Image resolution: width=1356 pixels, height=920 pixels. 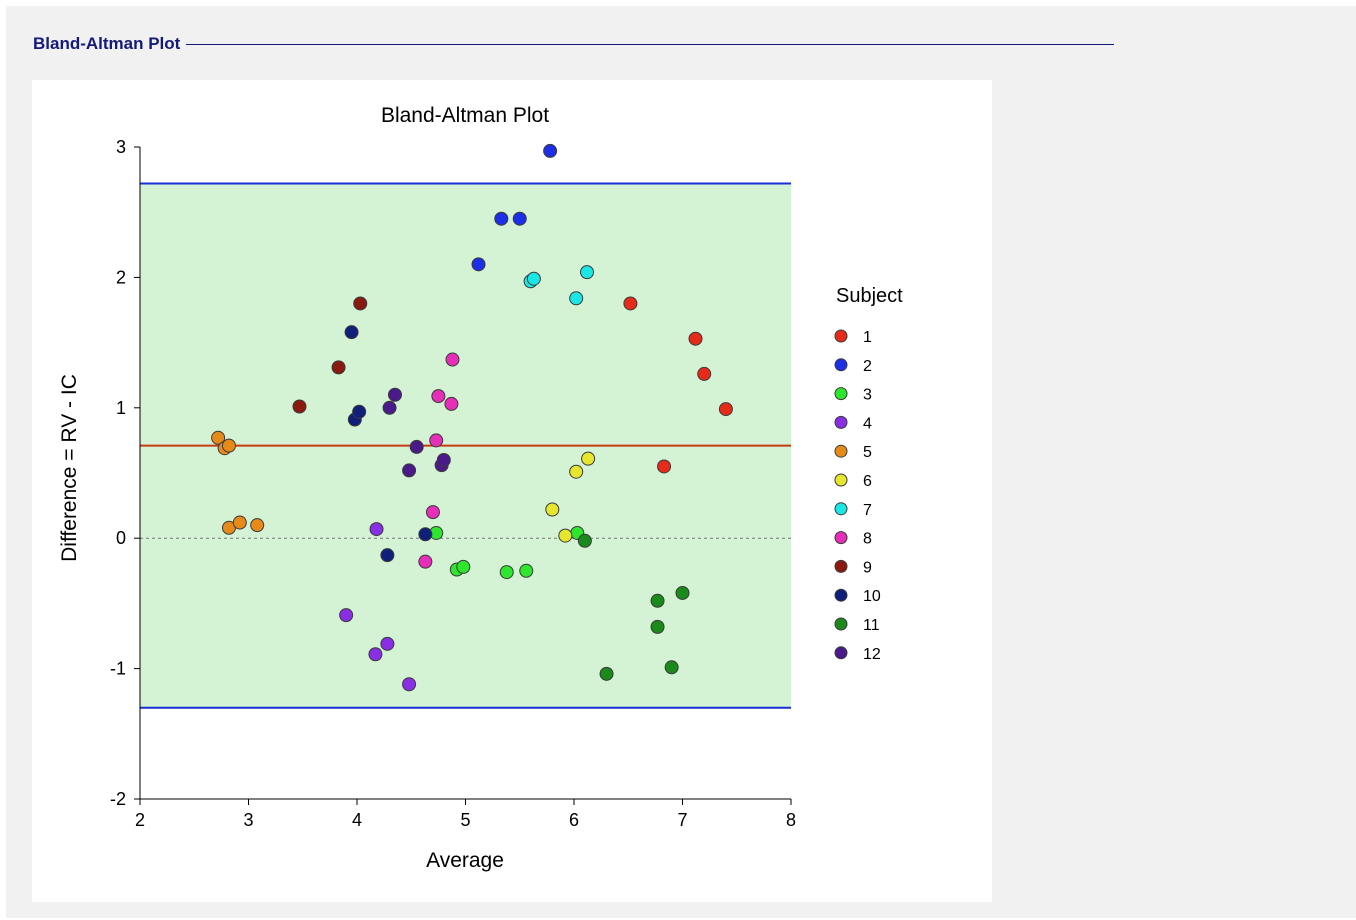 What do you see at coordinates (121, 147) in the screenshot?
I see `y-tick-label: 3` at bounding box center [121, 147].